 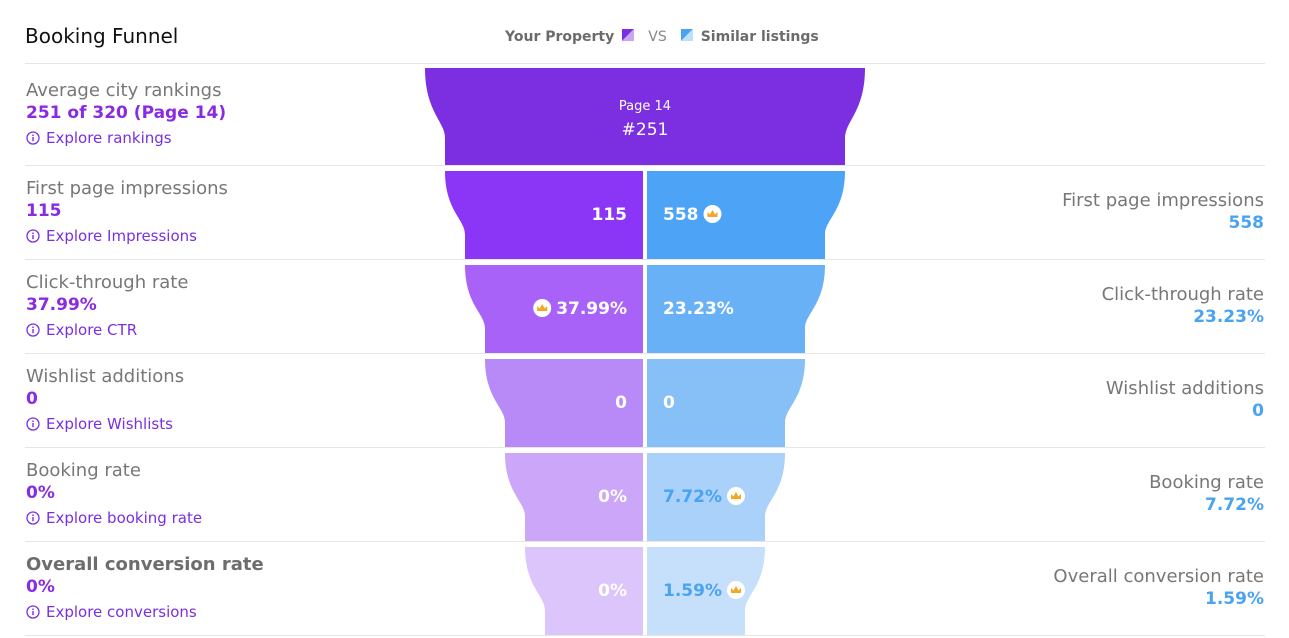 What do you see at coordinates (1246, 223) in the screenshot?
I see `stage-peer-value: 558` at bounding box center [1246, 223].